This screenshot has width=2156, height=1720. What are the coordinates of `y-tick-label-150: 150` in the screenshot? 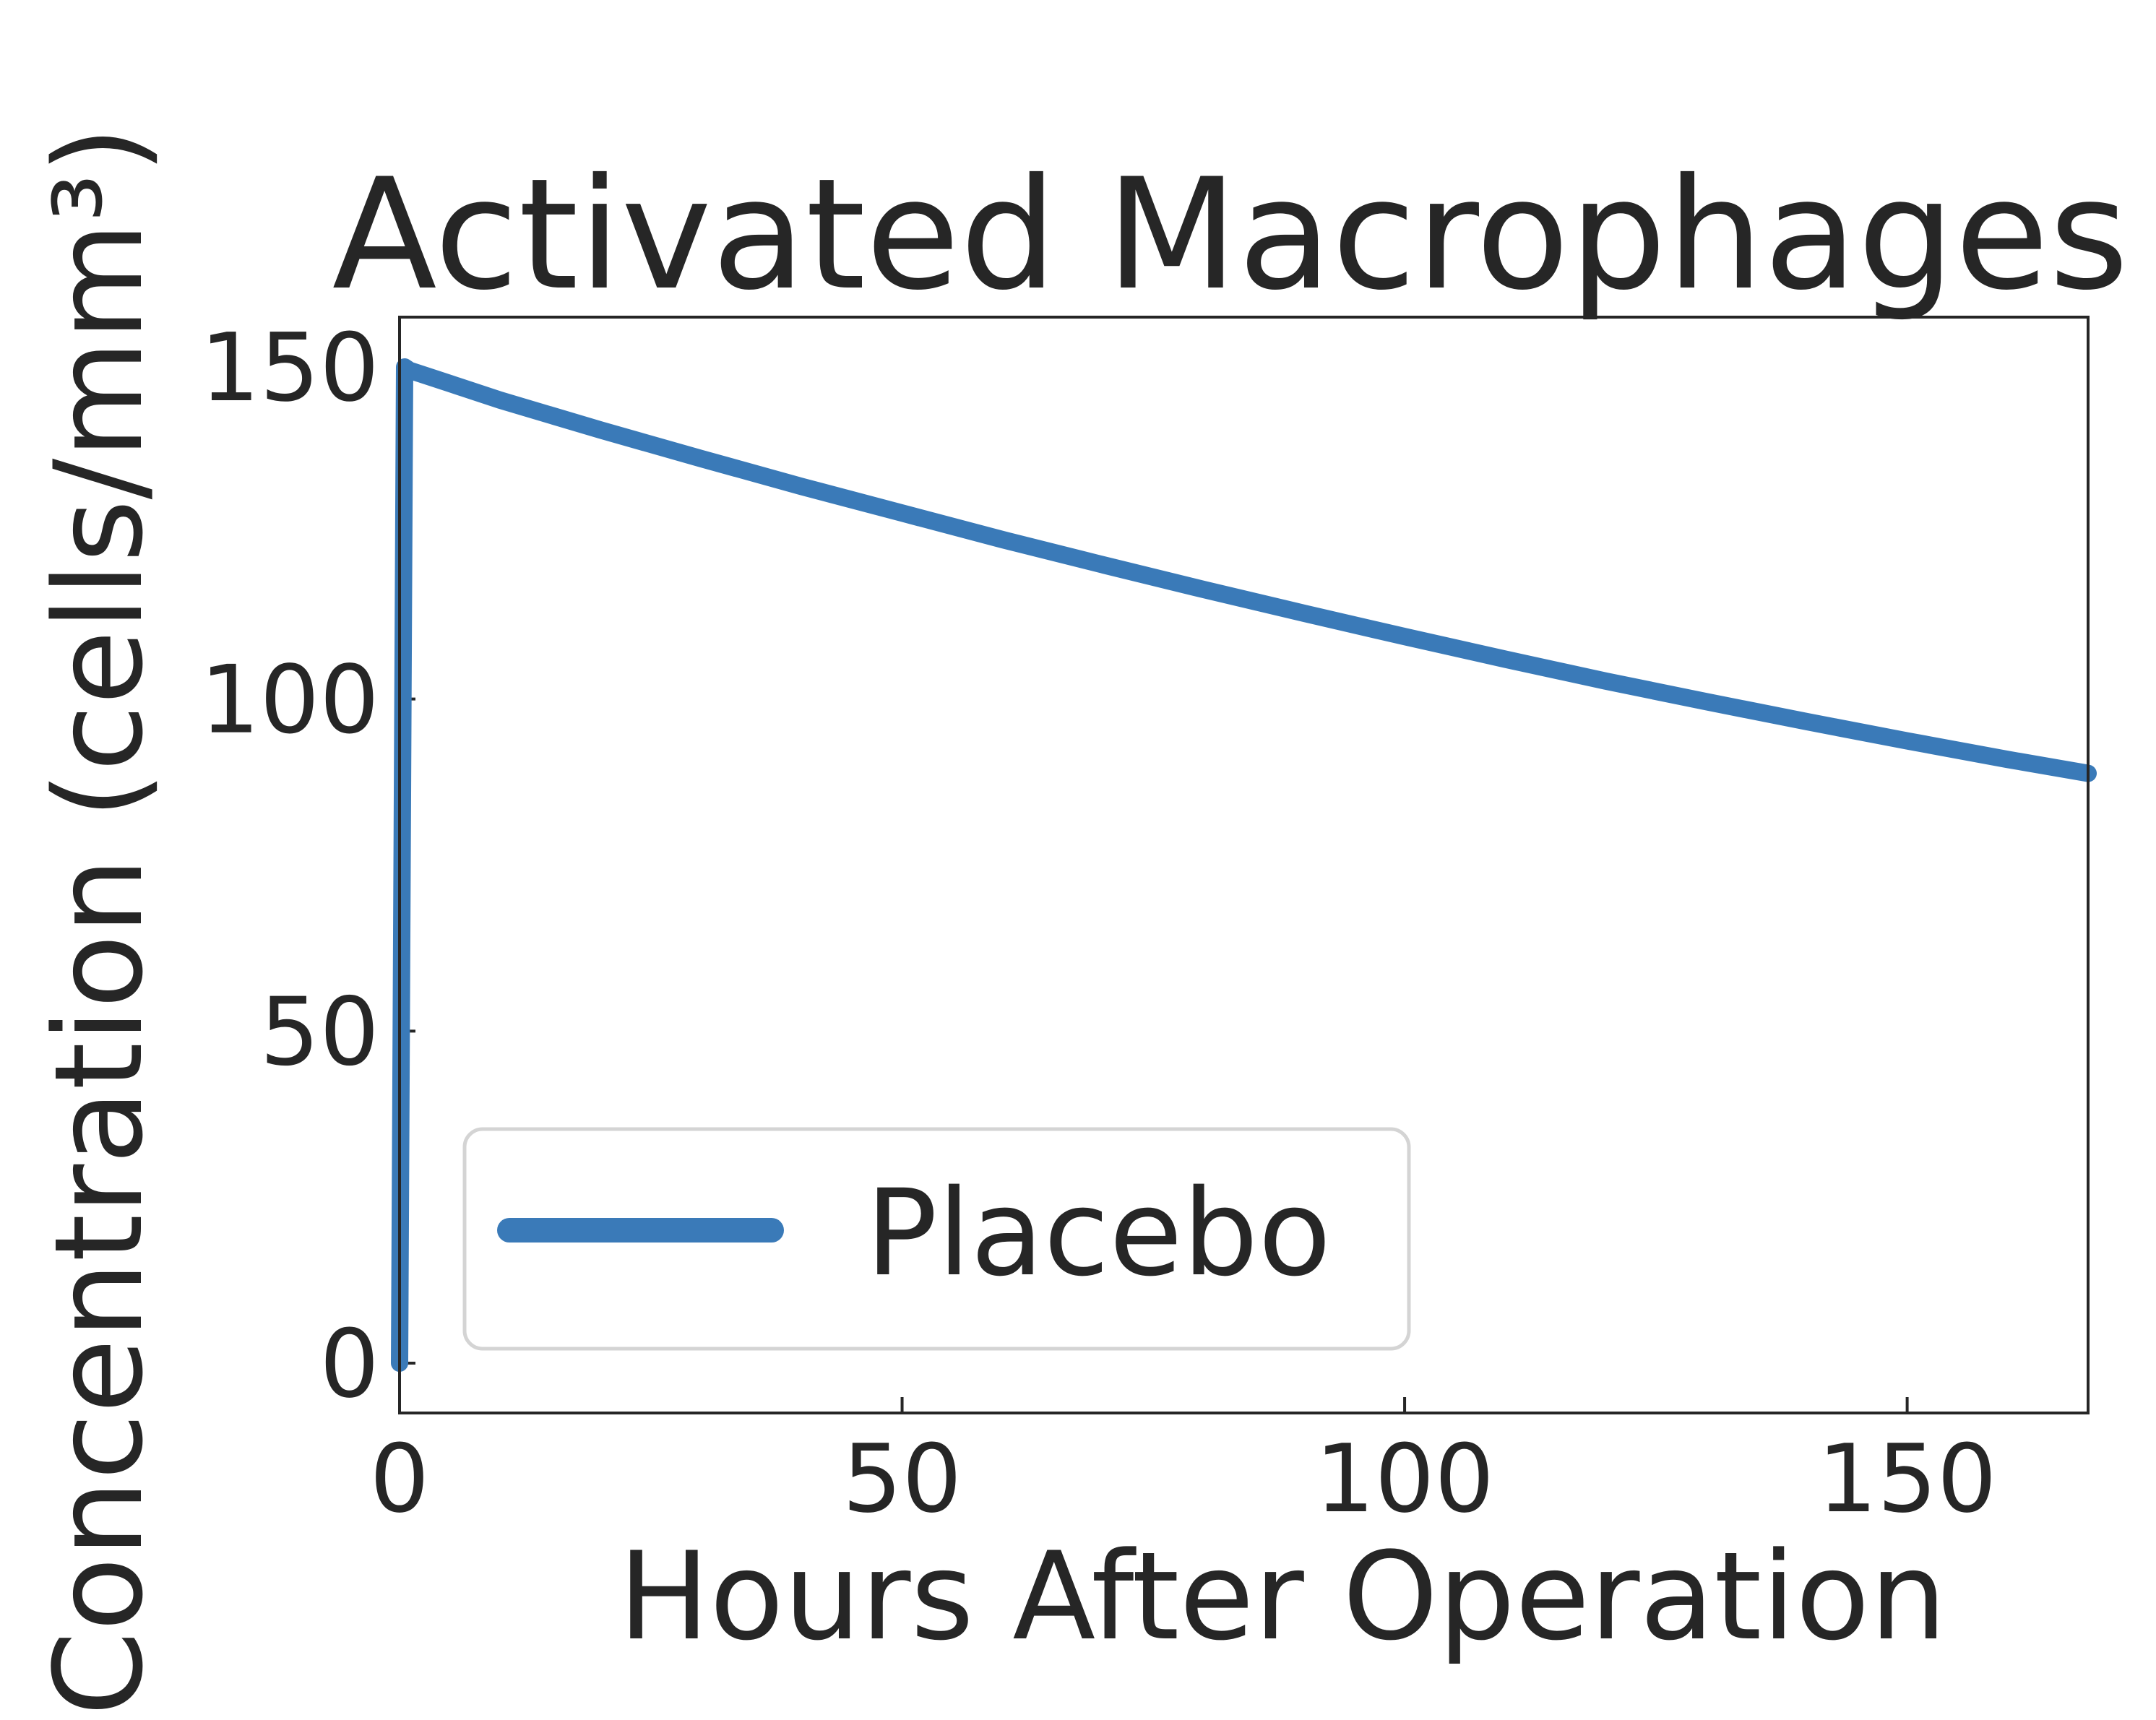 It's located at (289, 368).